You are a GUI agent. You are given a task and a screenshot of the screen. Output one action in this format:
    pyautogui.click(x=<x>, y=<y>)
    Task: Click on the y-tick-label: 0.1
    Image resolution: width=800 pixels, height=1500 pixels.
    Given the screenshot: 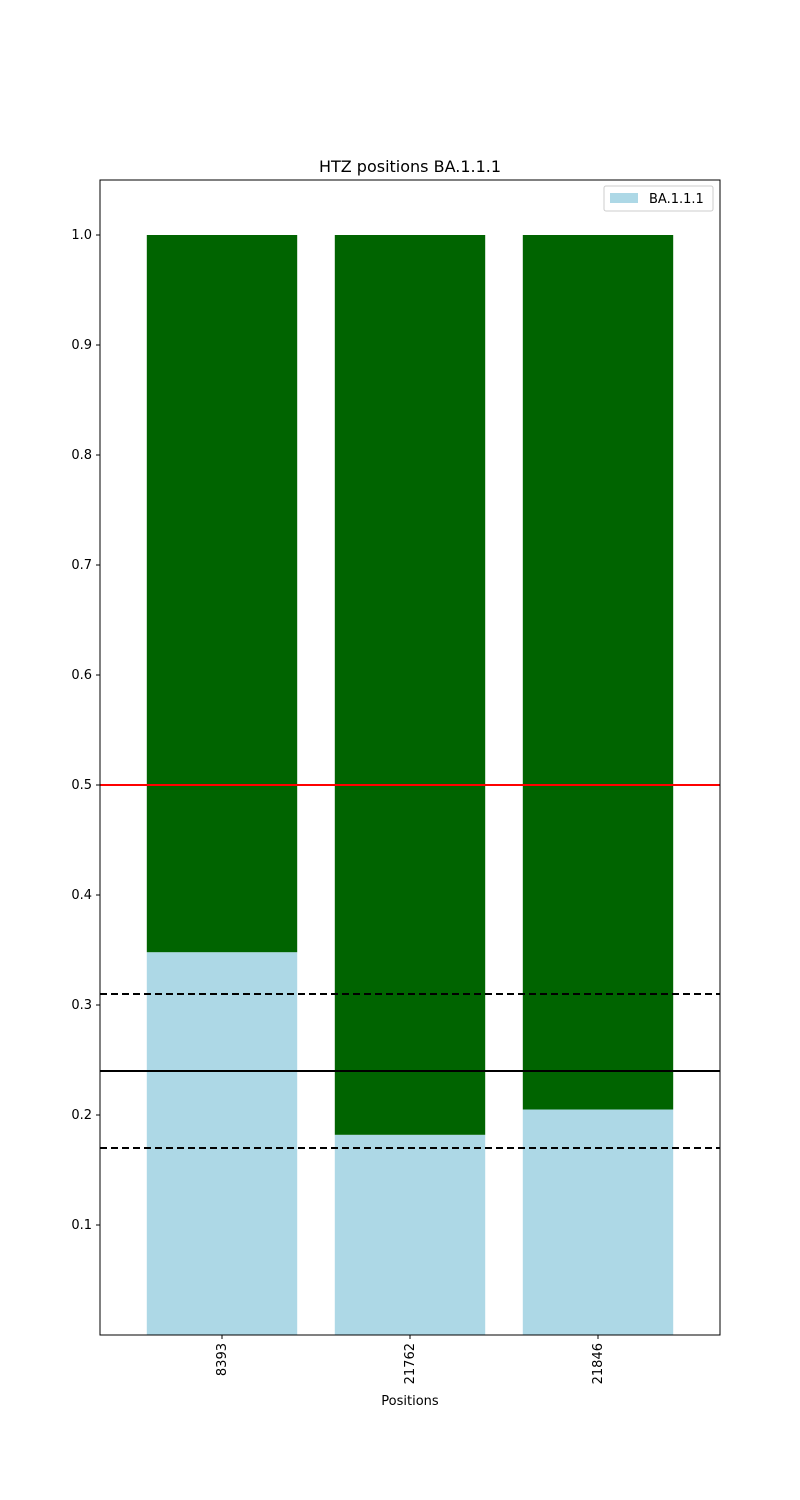 What is the action you would take?
    pyautogui.click(x=81, y=1225)
    